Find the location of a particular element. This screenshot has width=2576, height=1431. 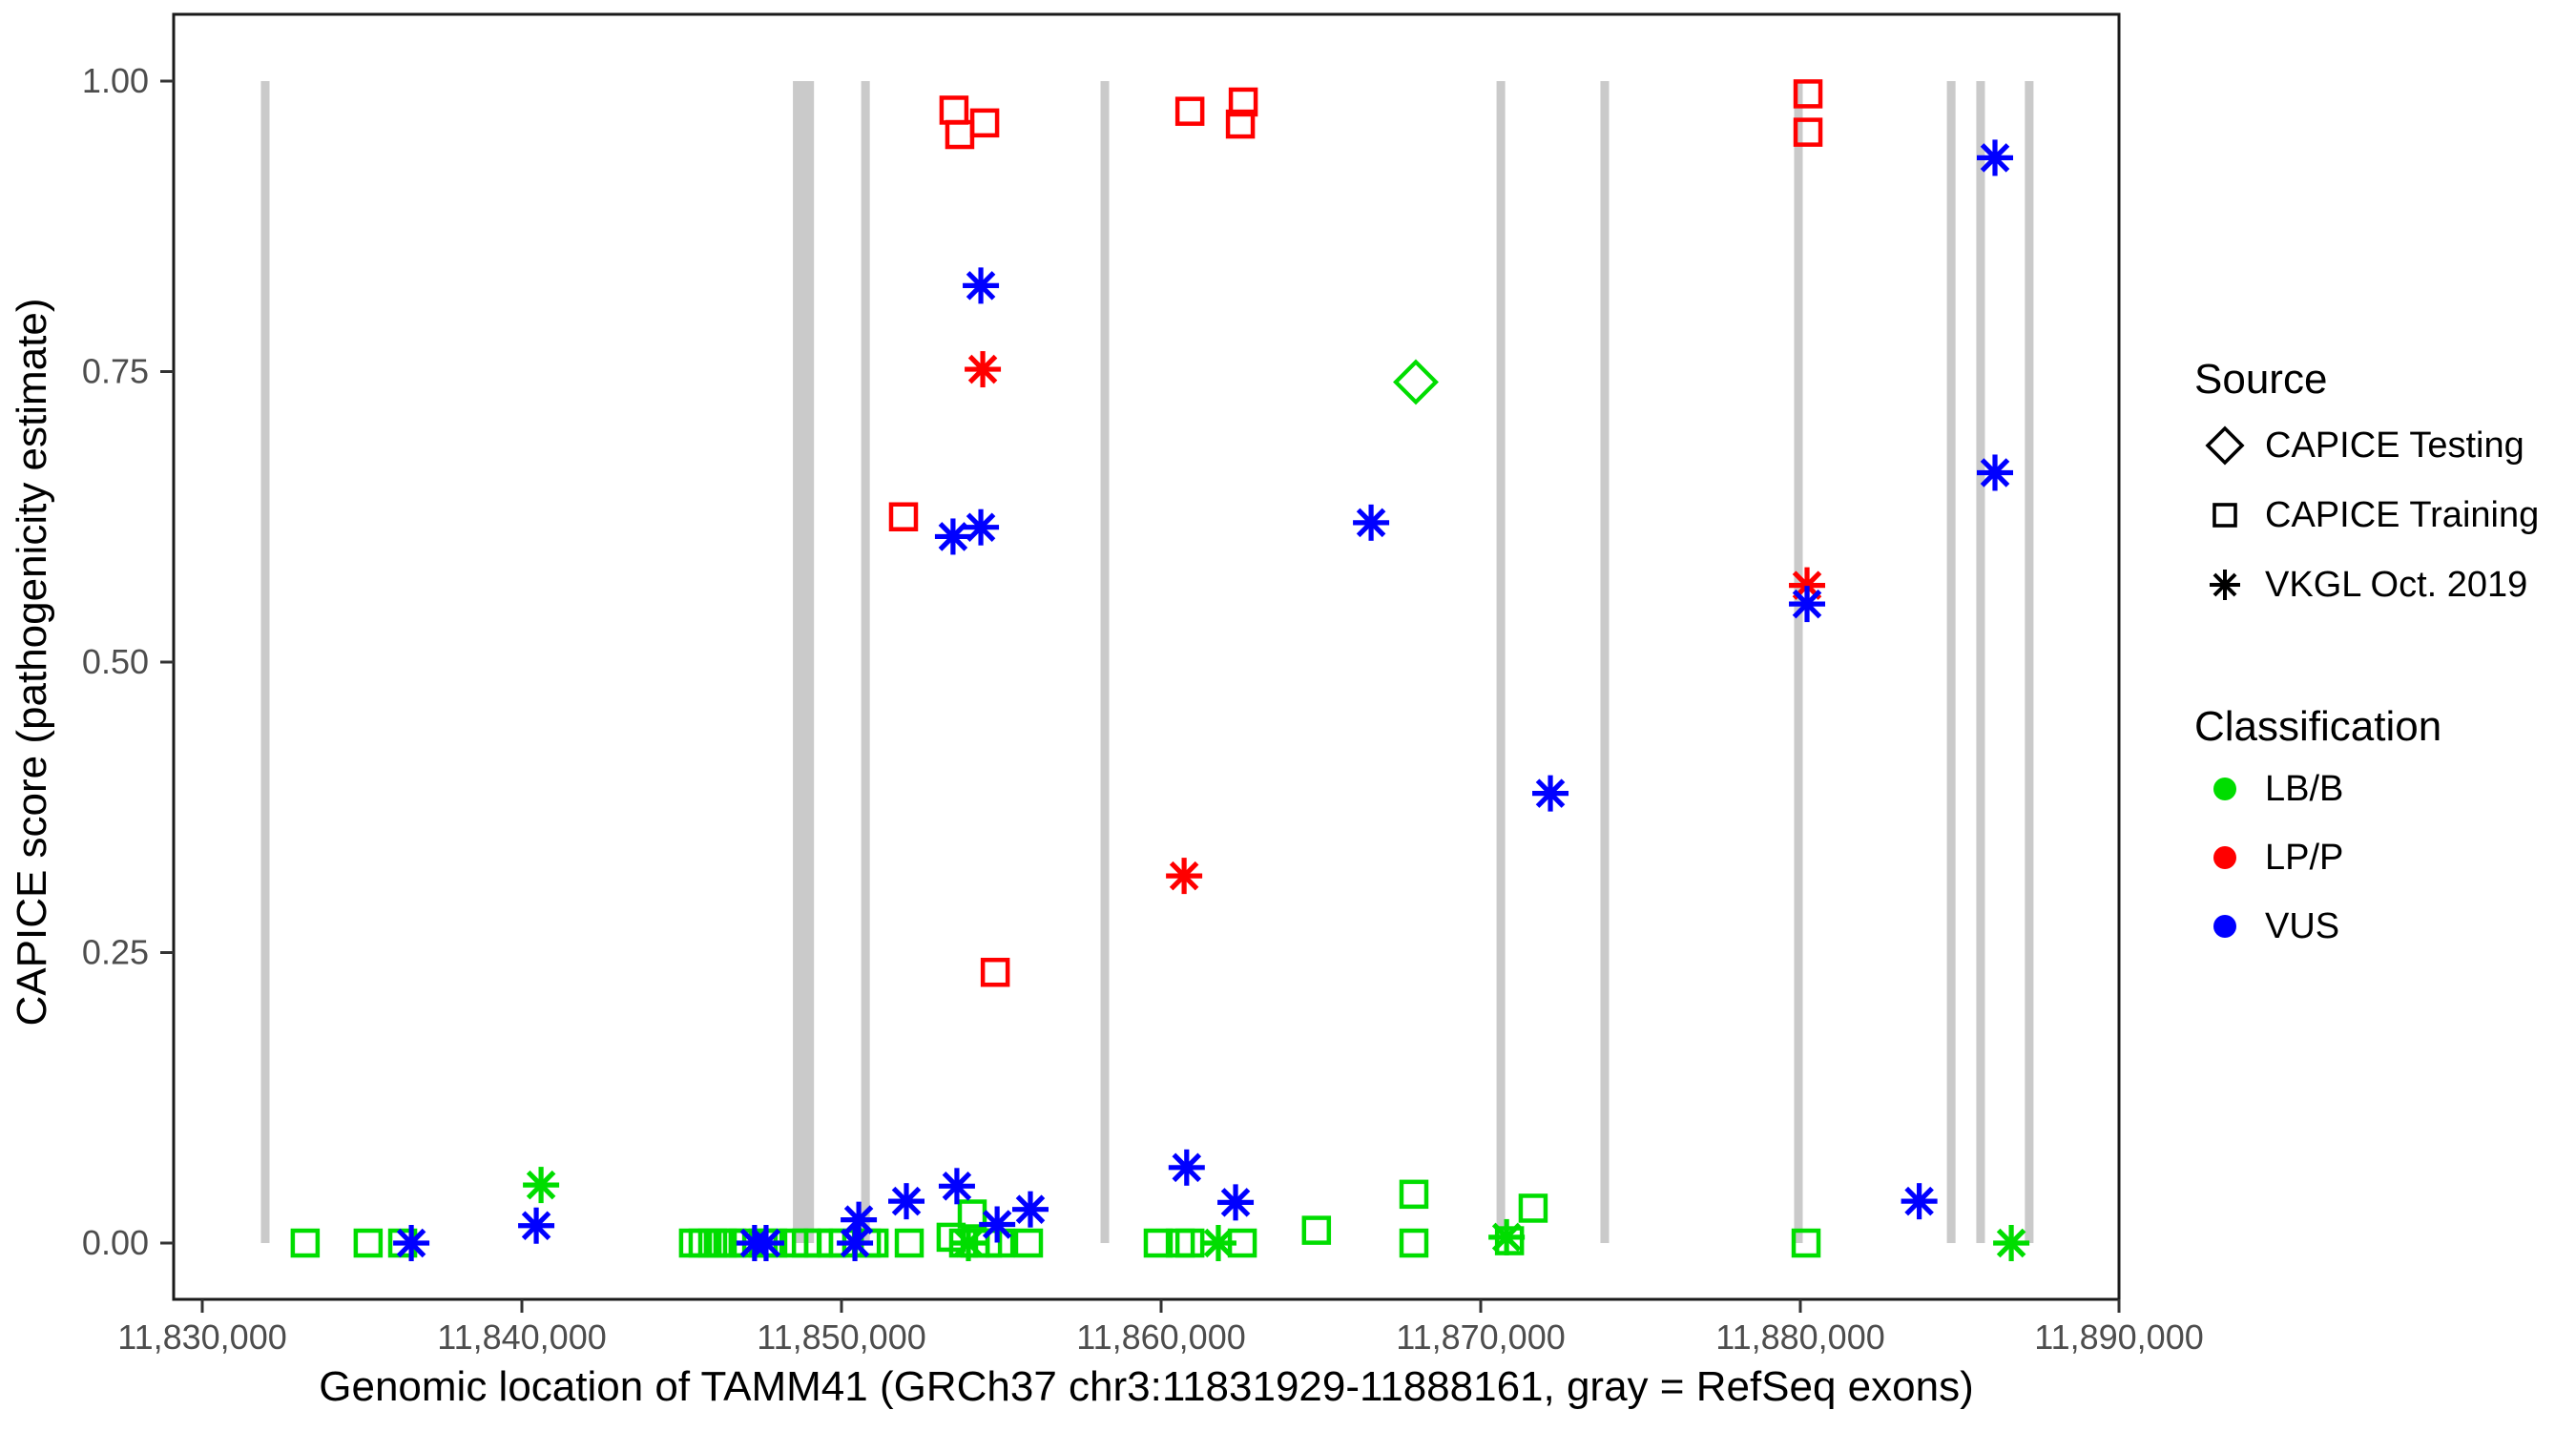

legend-item-label: CAPICE Training is located at coordinates (2402, 514).